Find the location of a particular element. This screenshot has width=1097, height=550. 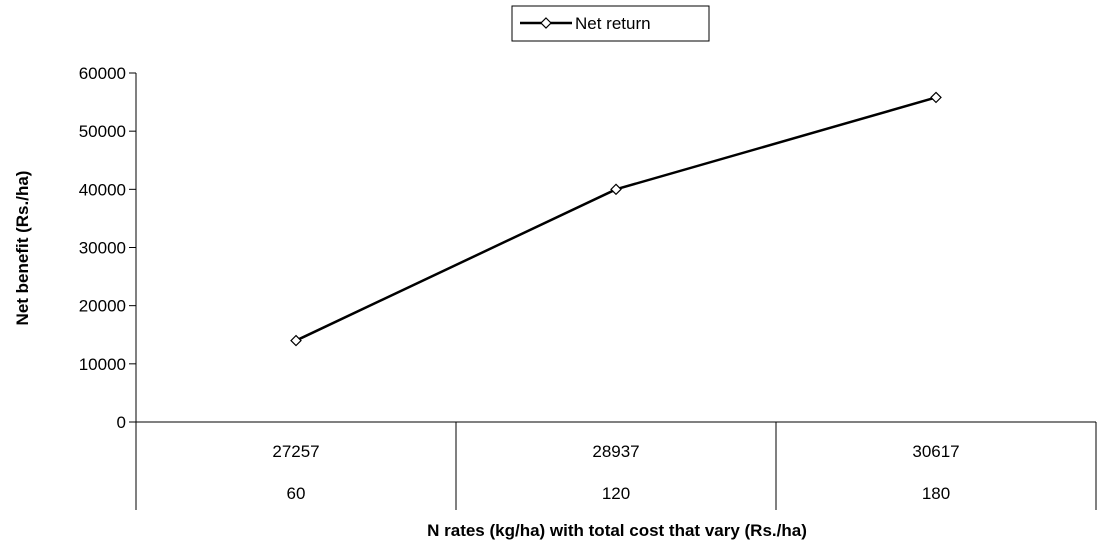

legend: Net return is located at coordinates (610, 23).